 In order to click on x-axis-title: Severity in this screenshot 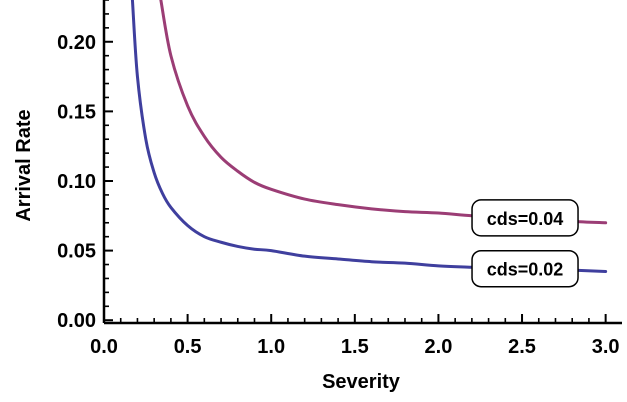, I will do `click(361, 382)`.